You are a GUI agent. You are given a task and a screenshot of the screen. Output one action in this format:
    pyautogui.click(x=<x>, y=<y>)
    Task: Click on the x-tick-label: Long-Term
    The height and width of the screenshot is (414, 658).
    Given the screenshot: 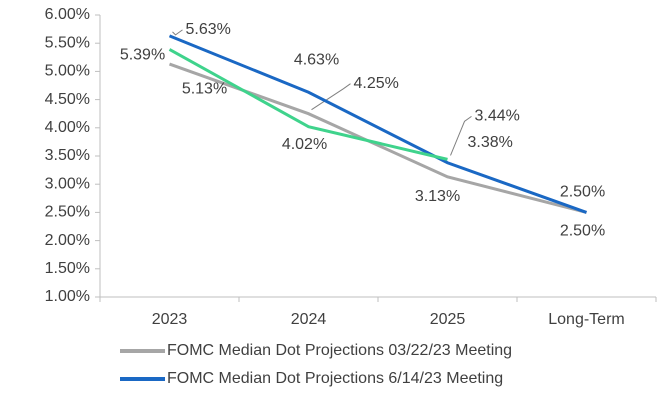 What is the action you would take?
    pyautogui.click(x=586, y=319)
    